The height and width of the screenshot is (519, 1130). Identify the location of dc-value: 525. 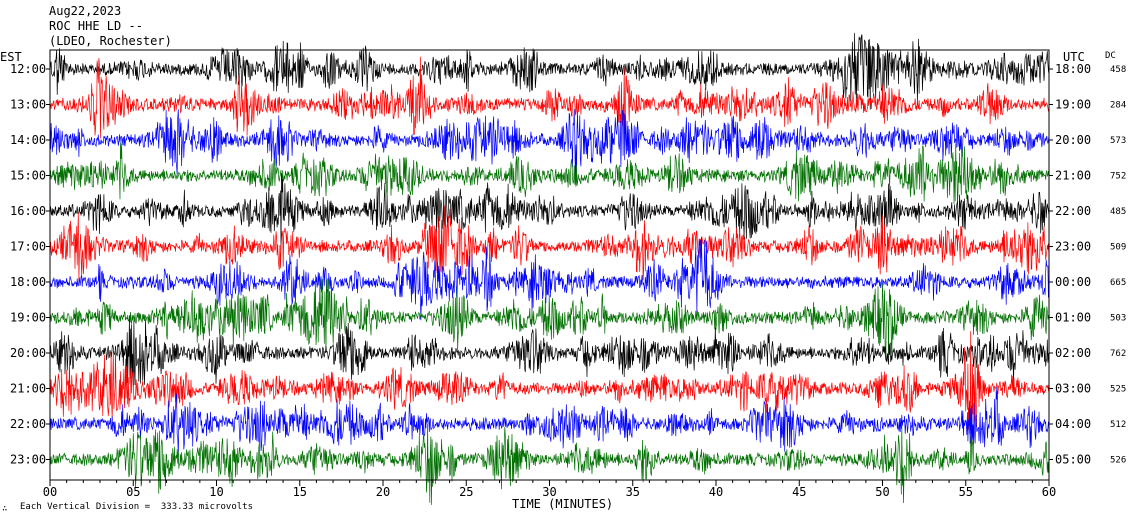
(1118, 390).